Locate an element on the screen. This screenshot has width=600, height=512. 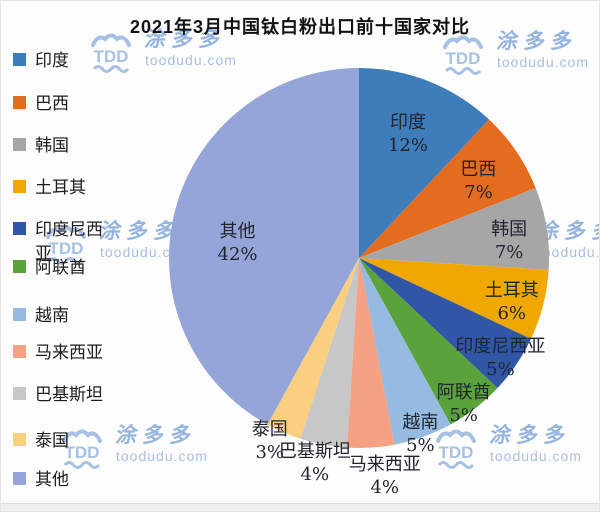
legend-item: 土耳其 is located at coordinates (49, 188).